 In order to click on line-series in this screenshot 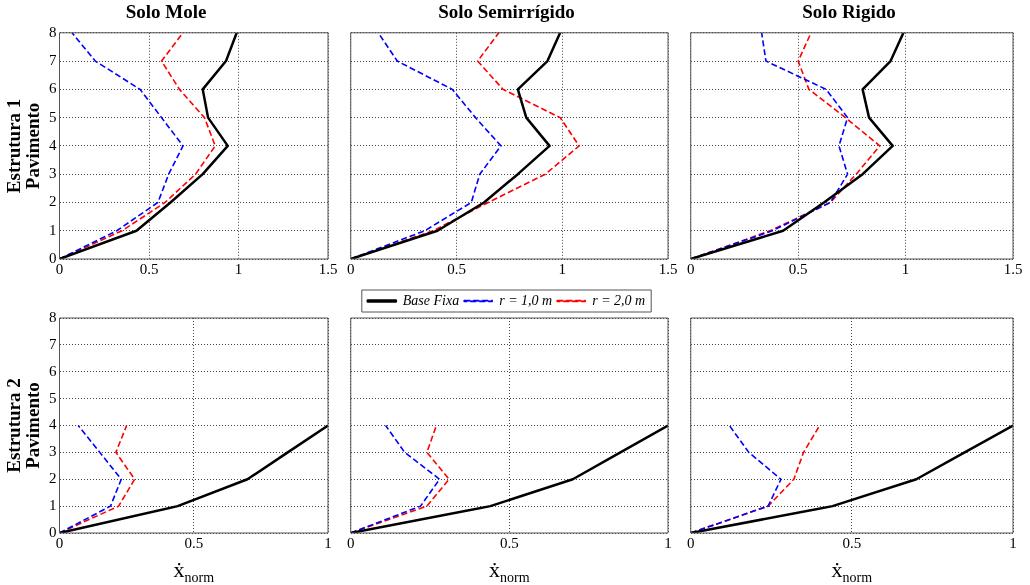, I will do `click(91, 478)`.